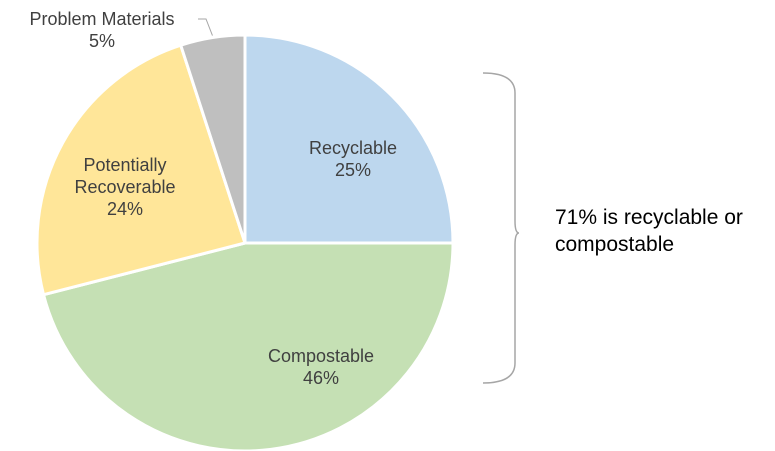  Describe the element at coordinates (213, 139) in the screenshot. I see `slice-problem-materials` at that location.